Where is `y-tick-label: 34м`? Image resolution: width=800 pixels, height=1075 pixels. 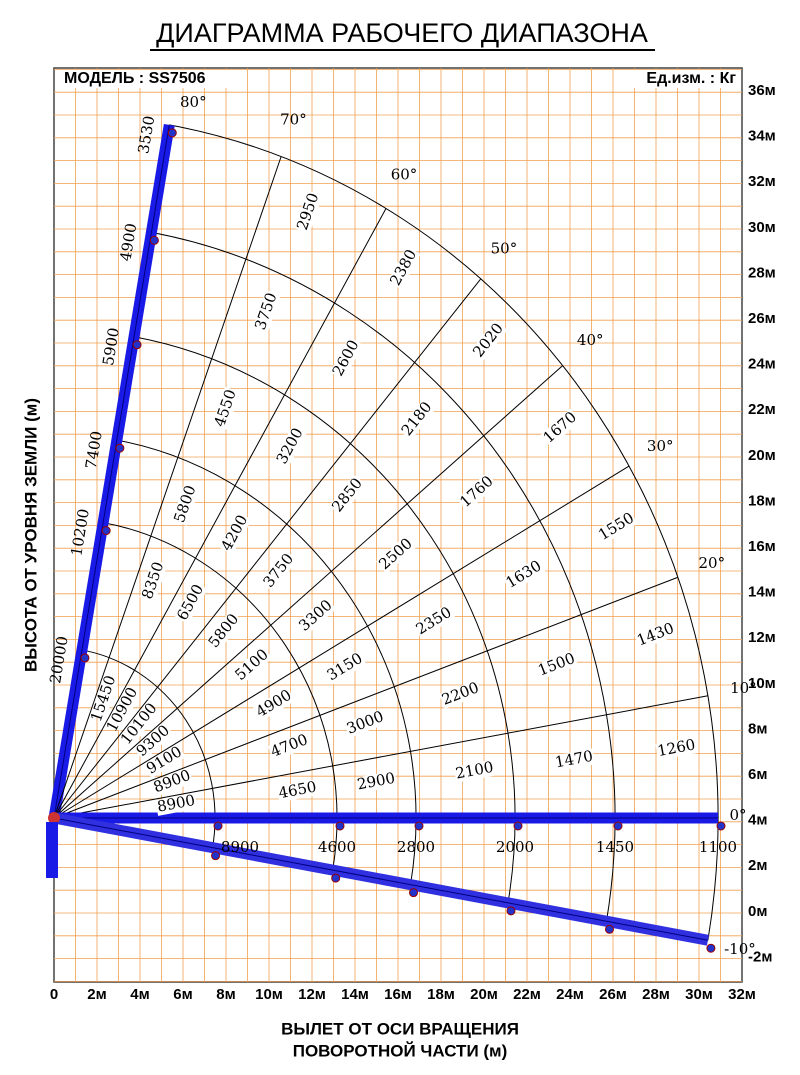
y-tick-label: 34м is located at coordinates (762, 136).